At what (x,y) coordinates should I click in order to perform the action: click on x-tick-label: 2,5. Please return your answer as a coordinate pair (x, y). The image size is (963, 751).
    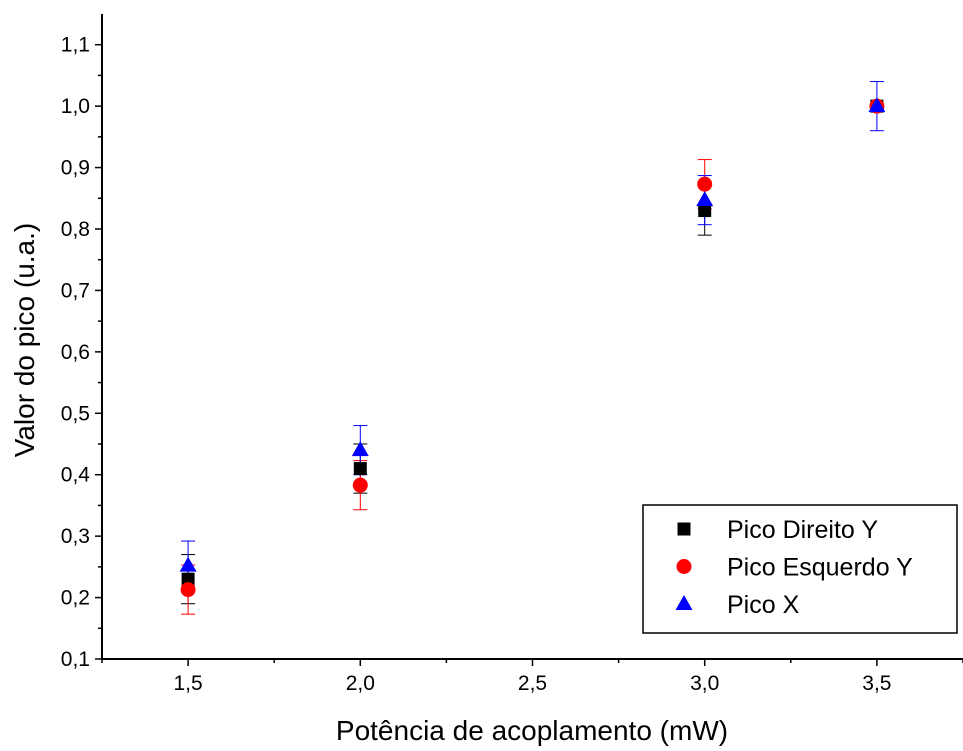
    Looking at the image, I should click on (532, 683).